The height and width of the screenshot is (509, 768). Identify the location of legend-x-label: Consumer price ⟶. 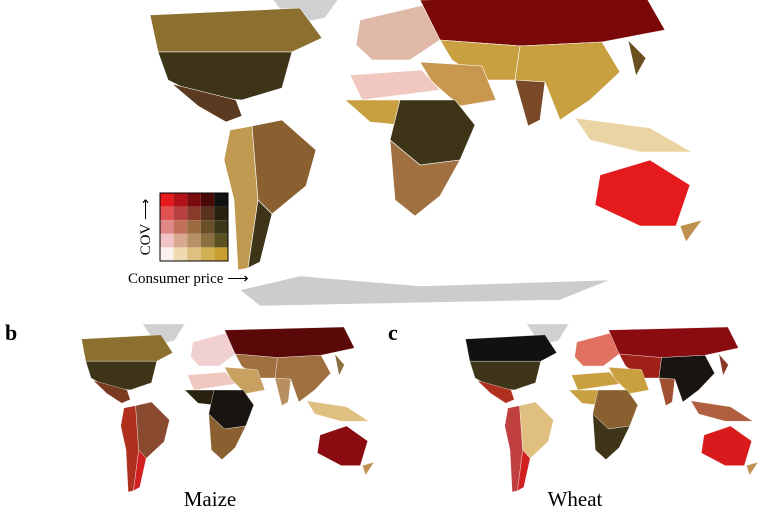
(188, 279).